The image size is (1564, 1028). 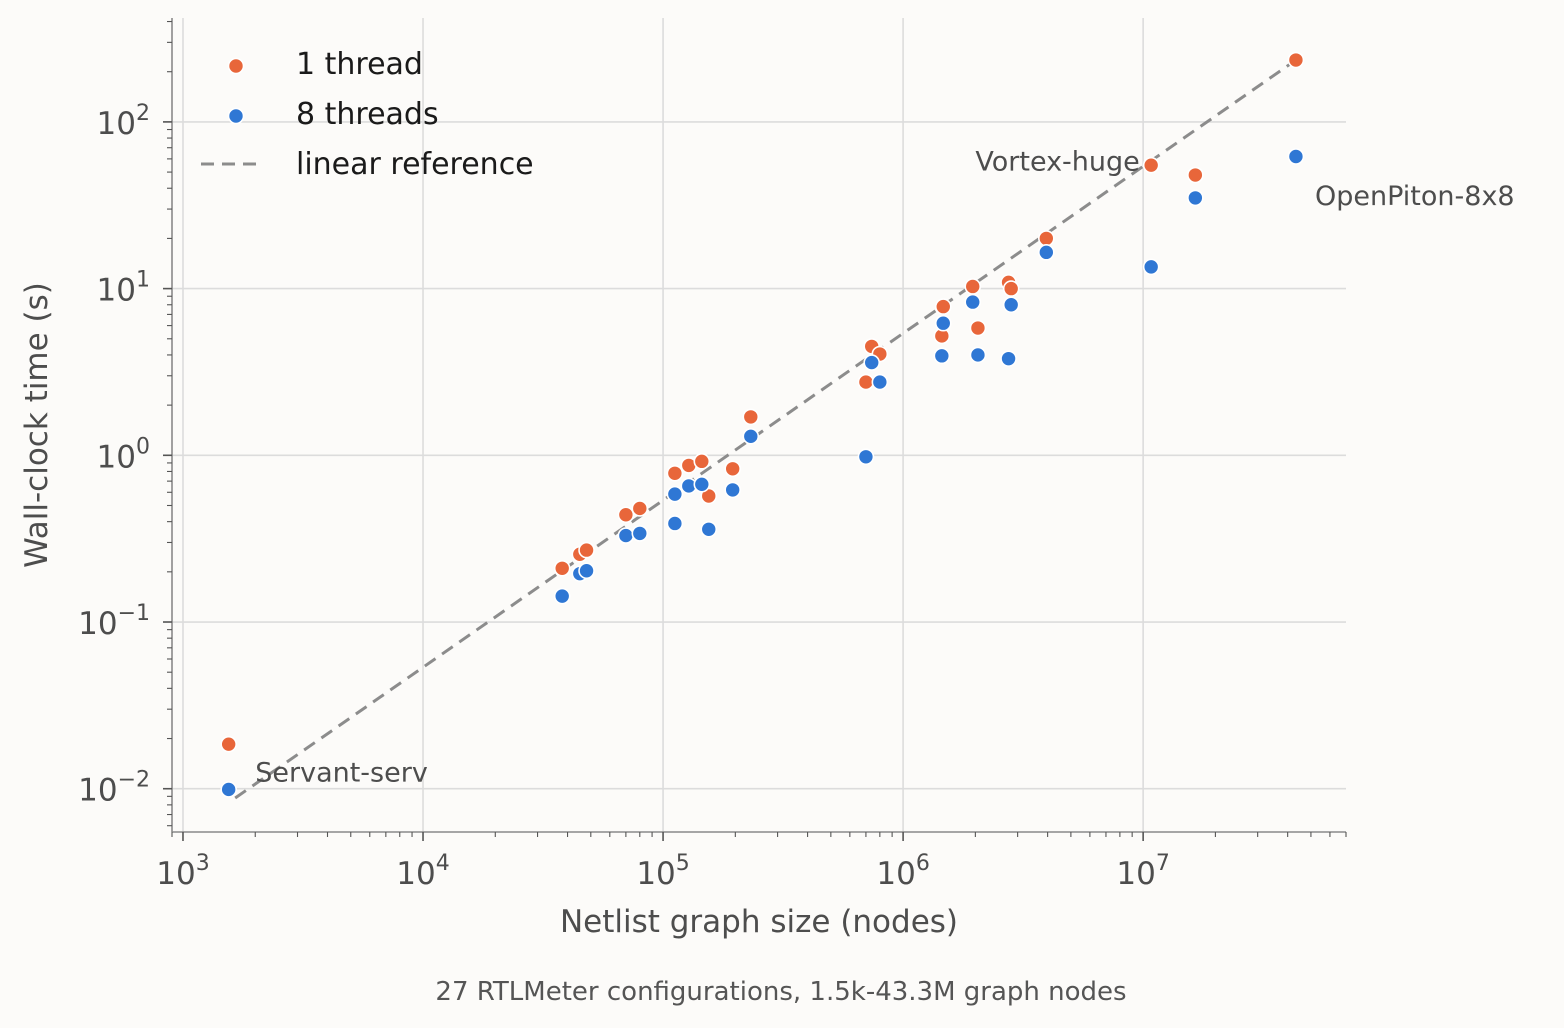 I want to click on x-tick-label: 10⁷, so click(x=1142, y=871).